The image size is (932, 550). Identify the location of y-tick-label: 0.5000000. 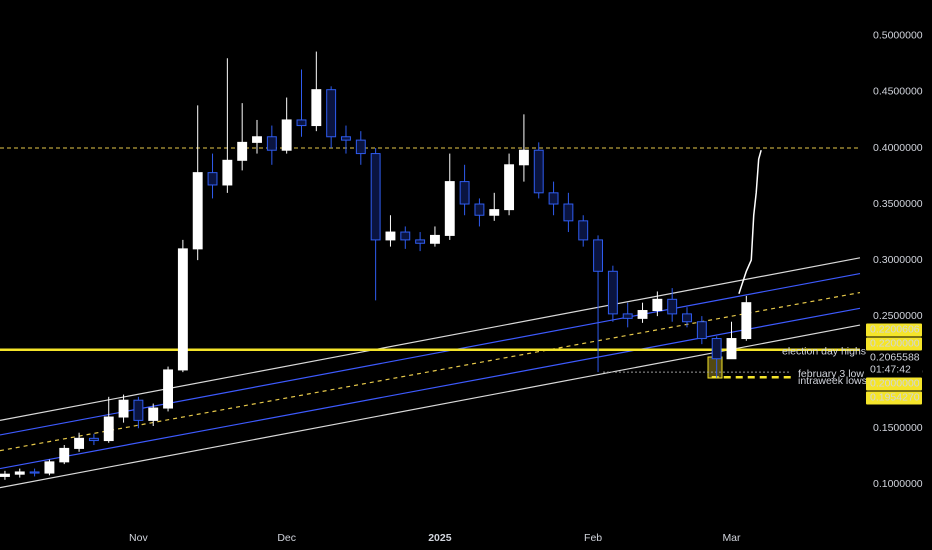
(898, 36).